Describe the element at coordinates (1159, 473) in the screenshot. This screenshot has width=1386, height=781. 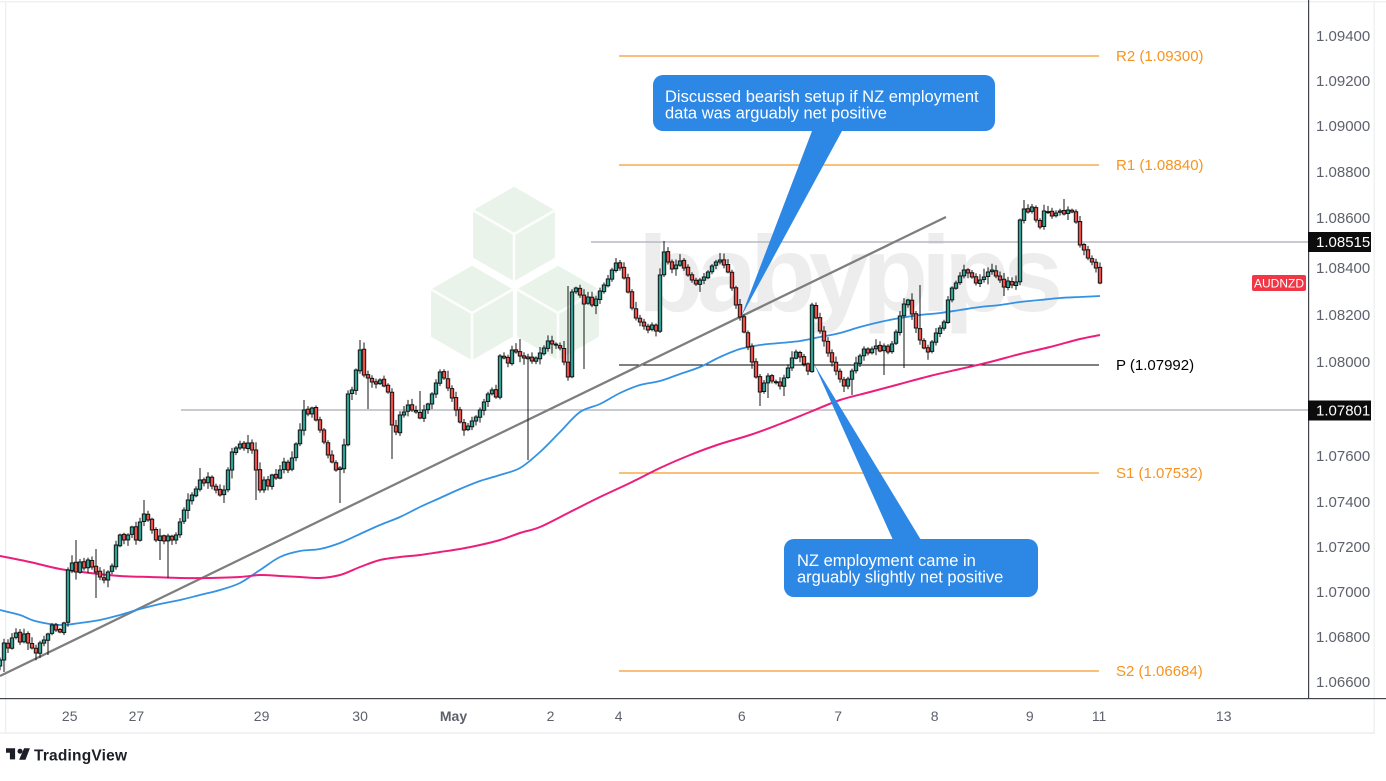
I see `svg-text: S1 (1.07532)` at that location.